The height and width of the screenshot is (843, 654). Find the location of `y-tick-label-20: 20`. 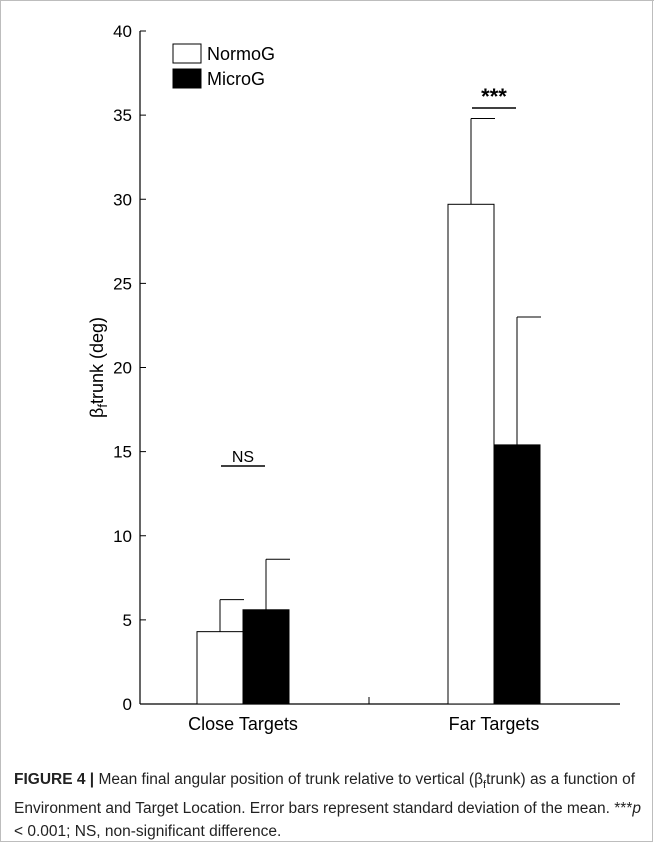

y-tick-label-20: 20 is located at coordinates (122, 368).